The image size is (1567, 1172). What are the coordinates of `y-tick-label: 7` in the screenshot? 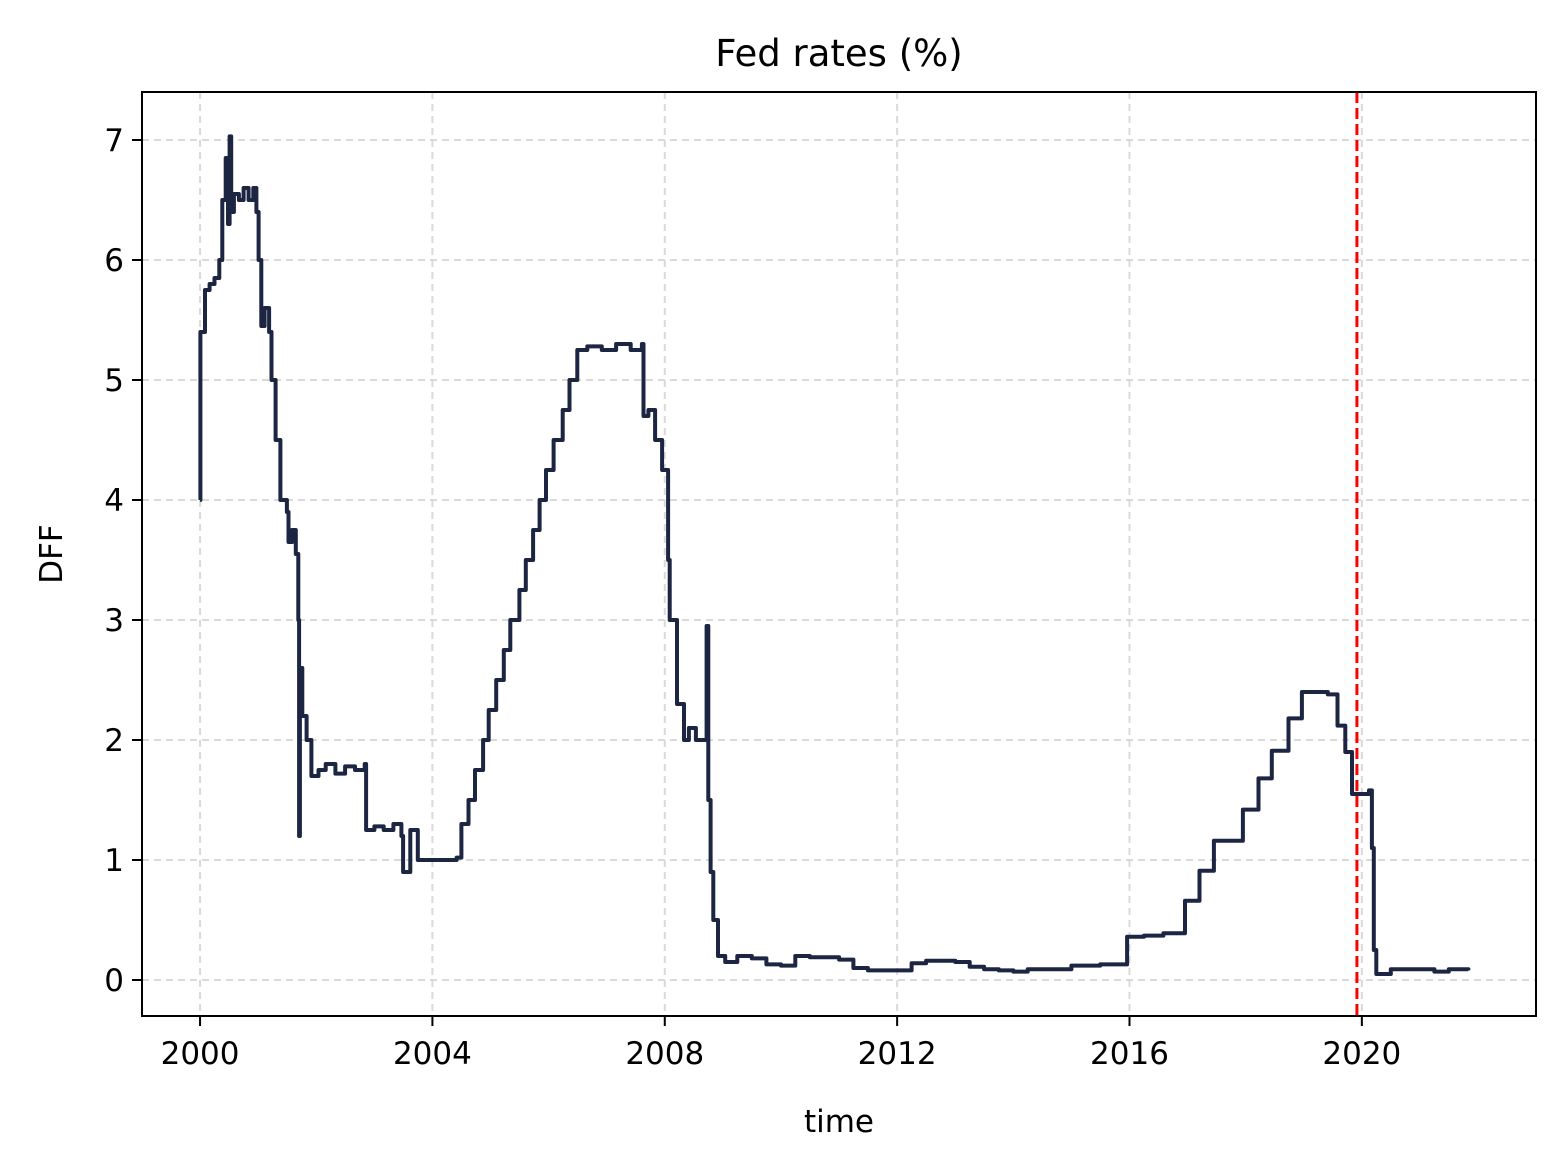 It's located at (114, 141).